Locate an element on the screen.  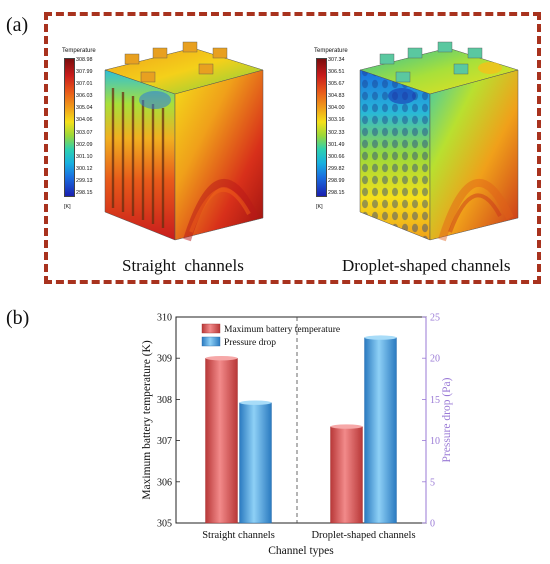
left-legend-tick-3: 306.03 is located at coordinates (84, 96).